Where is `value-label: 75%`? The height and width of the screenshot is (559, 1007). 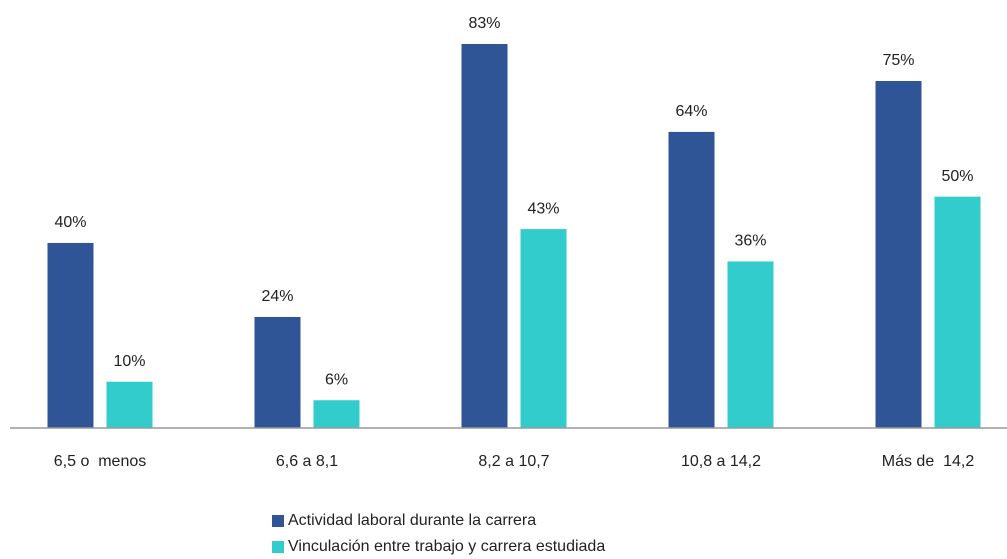 value-label: 75% is located at coordinates (898, 60).